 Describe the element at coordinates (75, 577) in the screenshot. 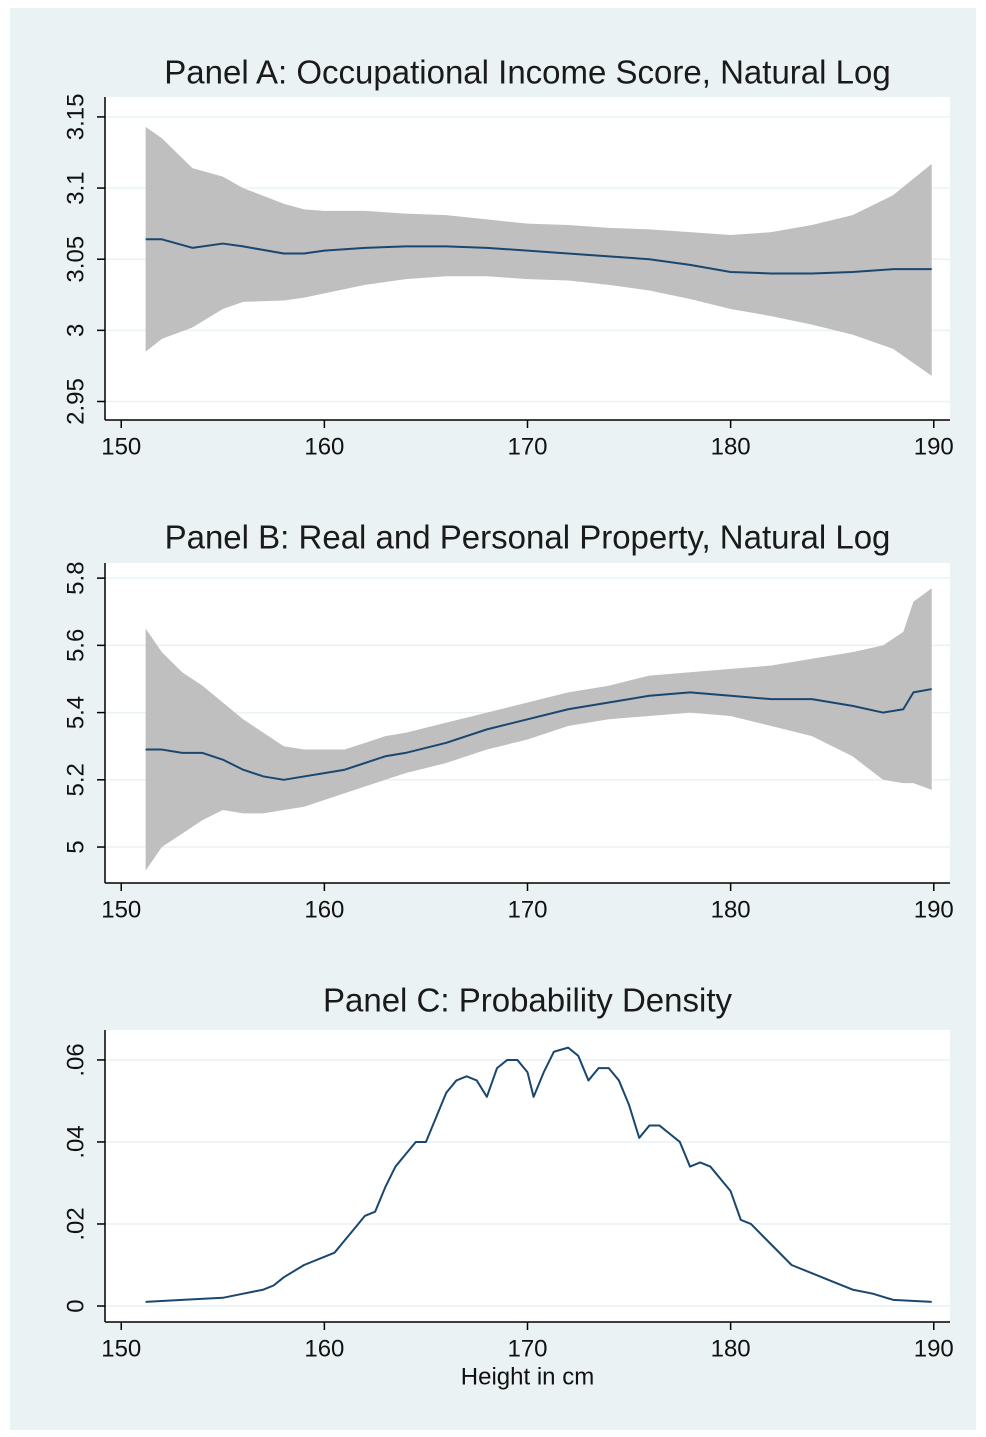

I see `y-tick-label: 5.8` at that location.